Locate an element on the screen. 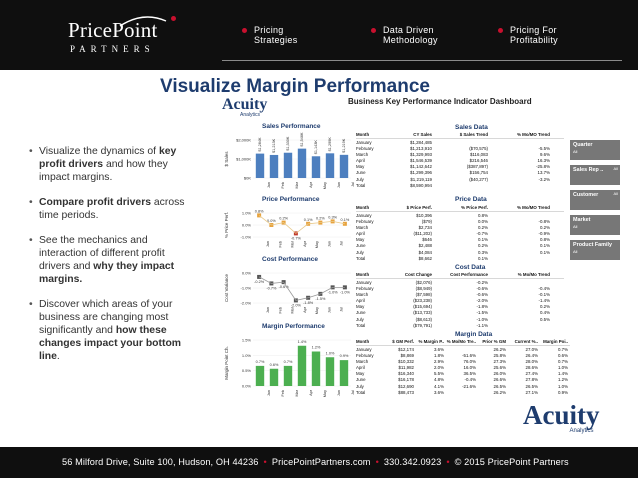 The width and height of the screenshot is (638, 478). table-cell: -25.8% is located at coordinates (543, 167).